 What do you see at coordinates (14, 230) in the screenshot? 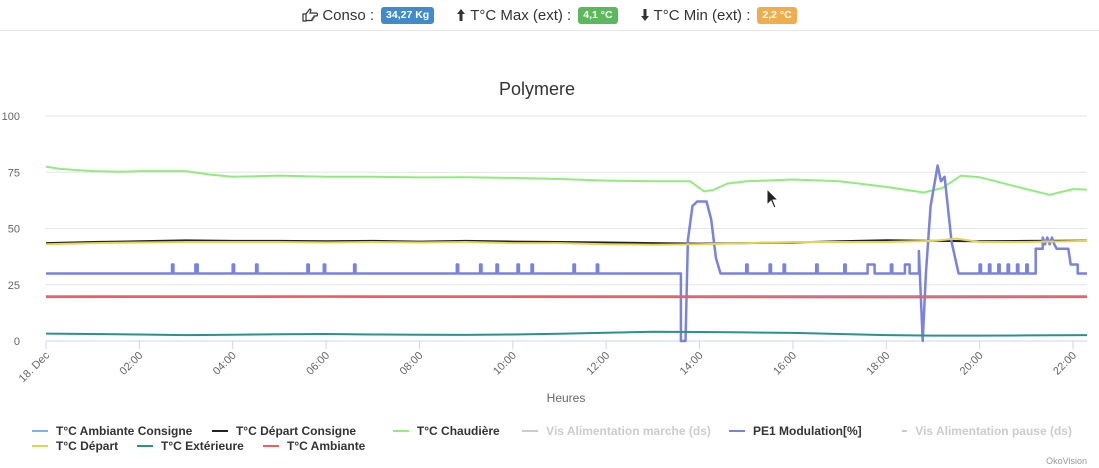
I see `y-tick-label: 50` at bounding box center [14, 230].